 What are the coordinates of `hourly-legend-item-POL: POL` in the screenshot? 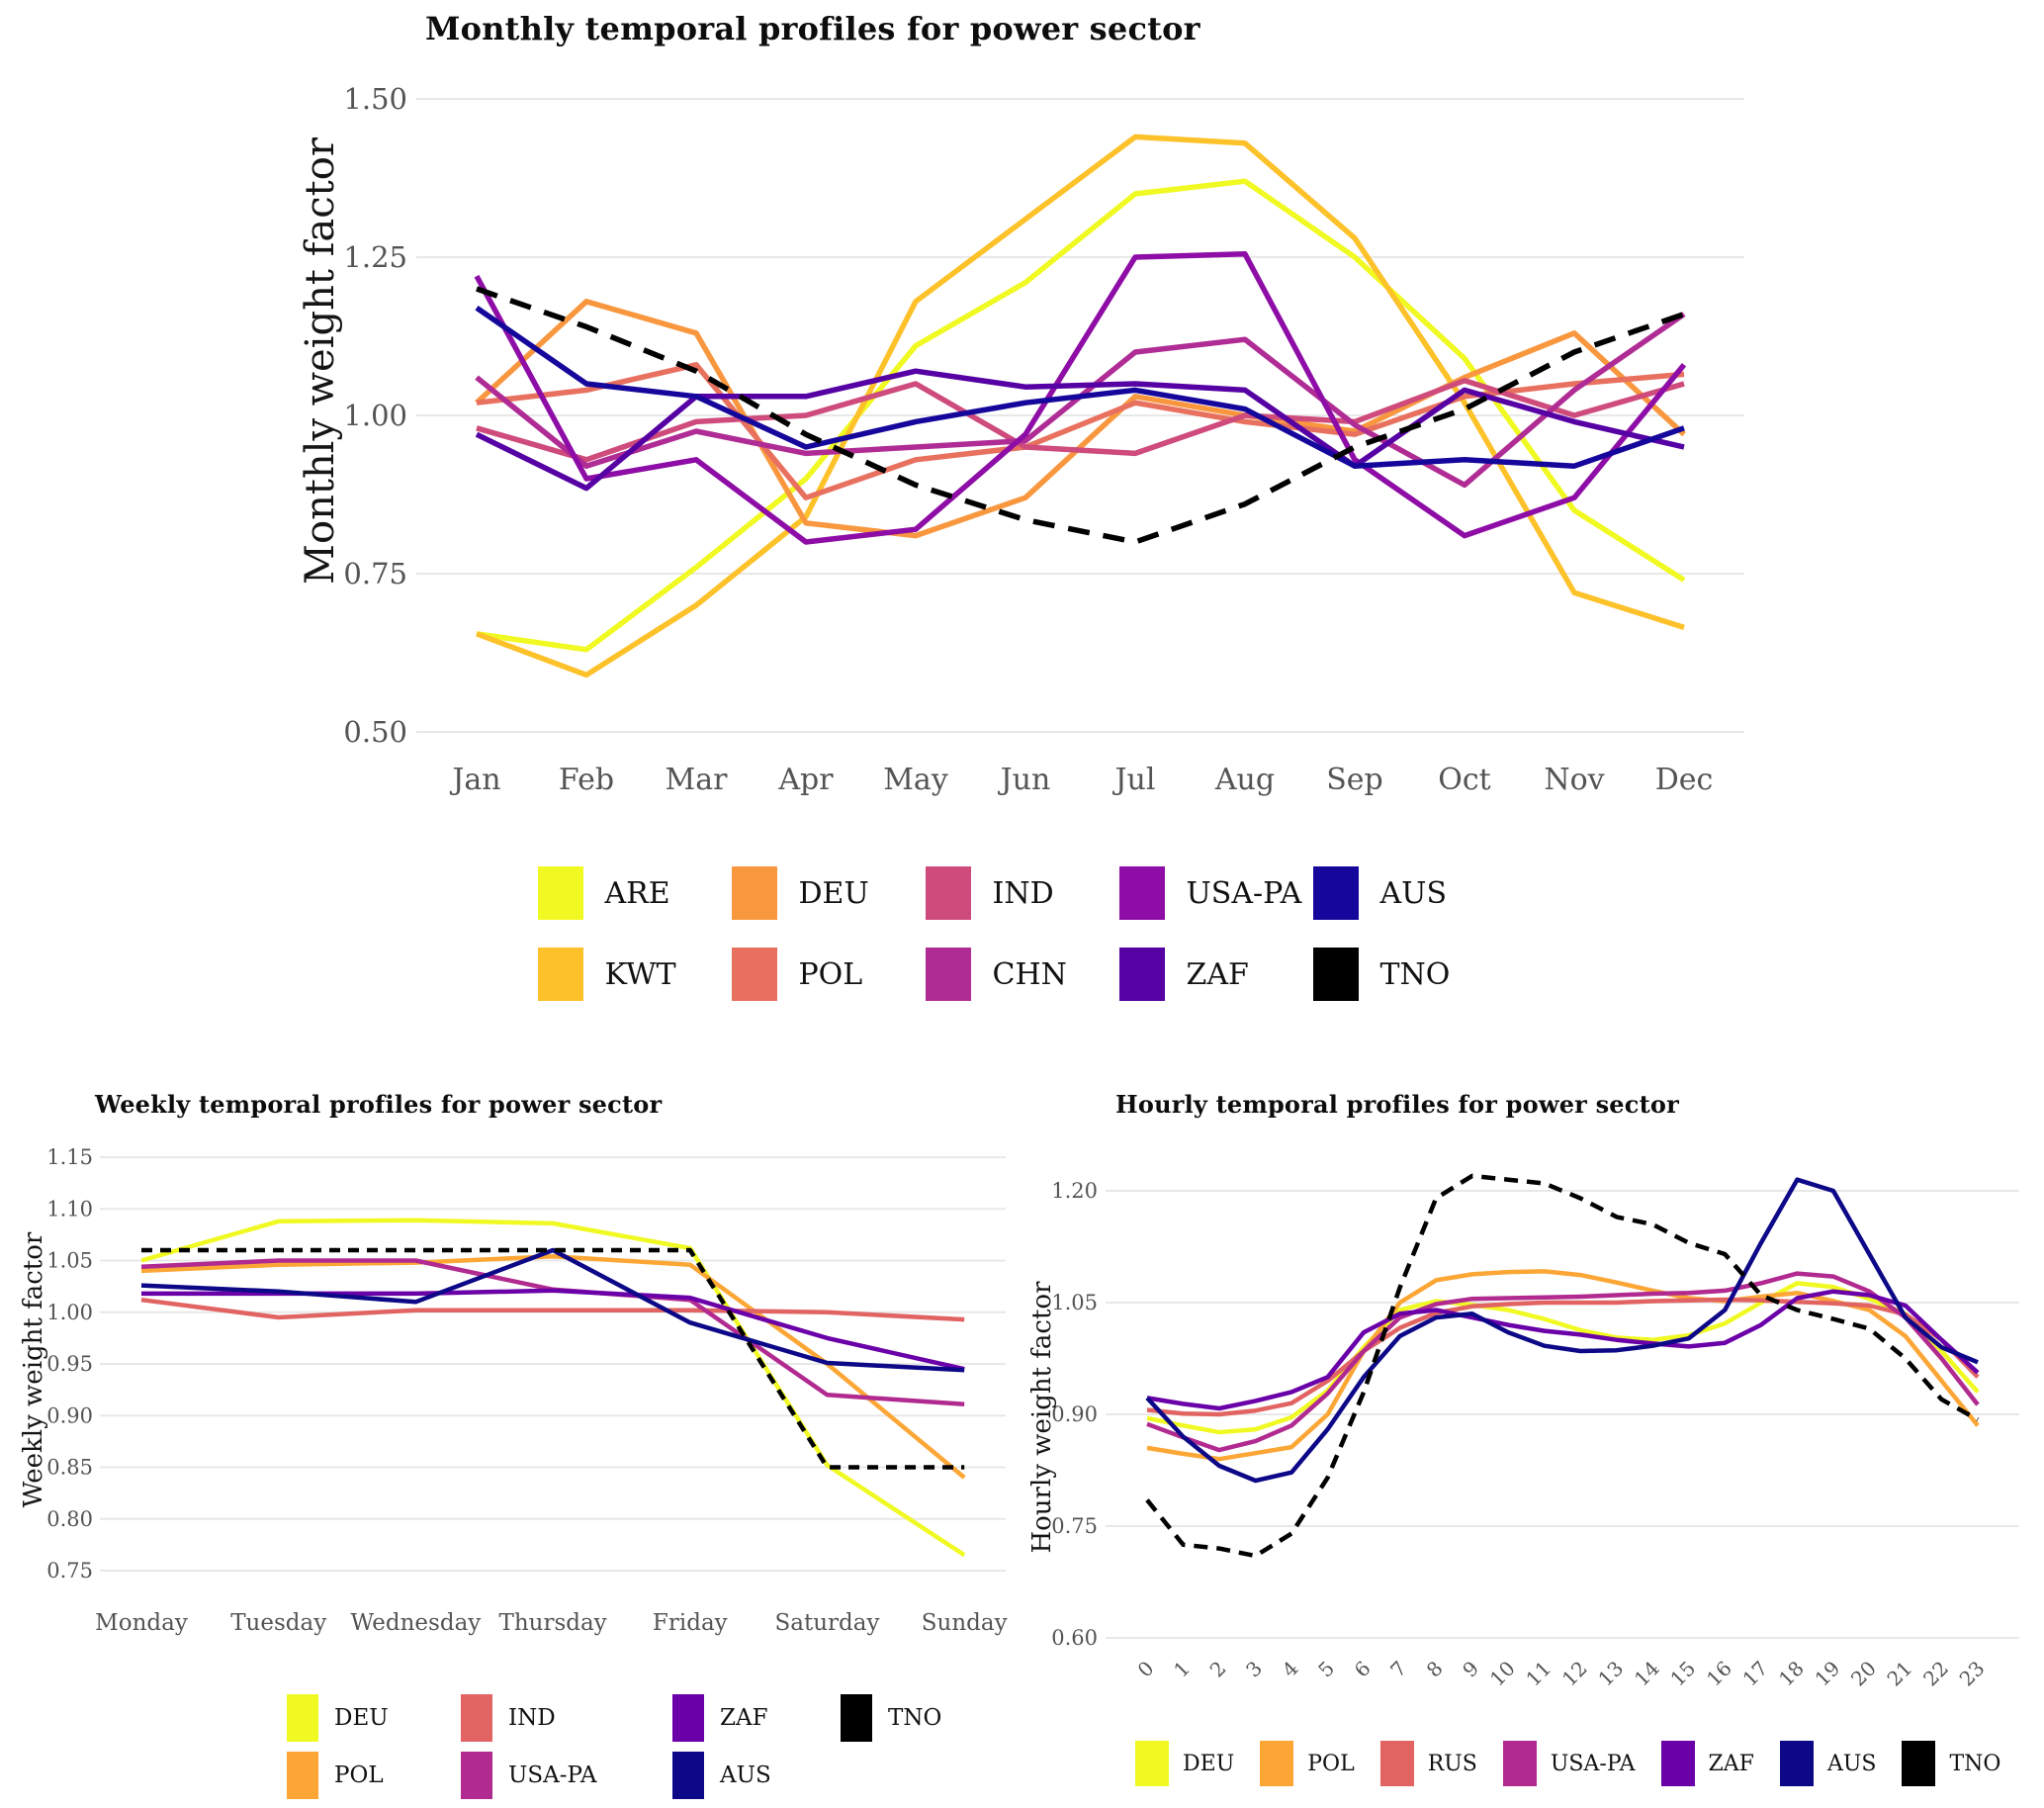 It's located at (1307, 1764).